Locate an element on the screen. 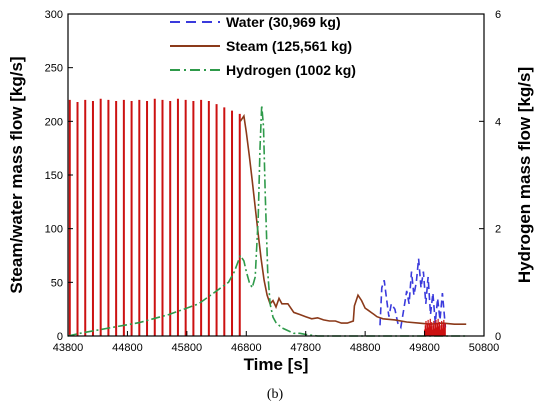 This screenshot has width=550, height=407. y2-tick-label-1: 2 is located at coordinates (498, 230).